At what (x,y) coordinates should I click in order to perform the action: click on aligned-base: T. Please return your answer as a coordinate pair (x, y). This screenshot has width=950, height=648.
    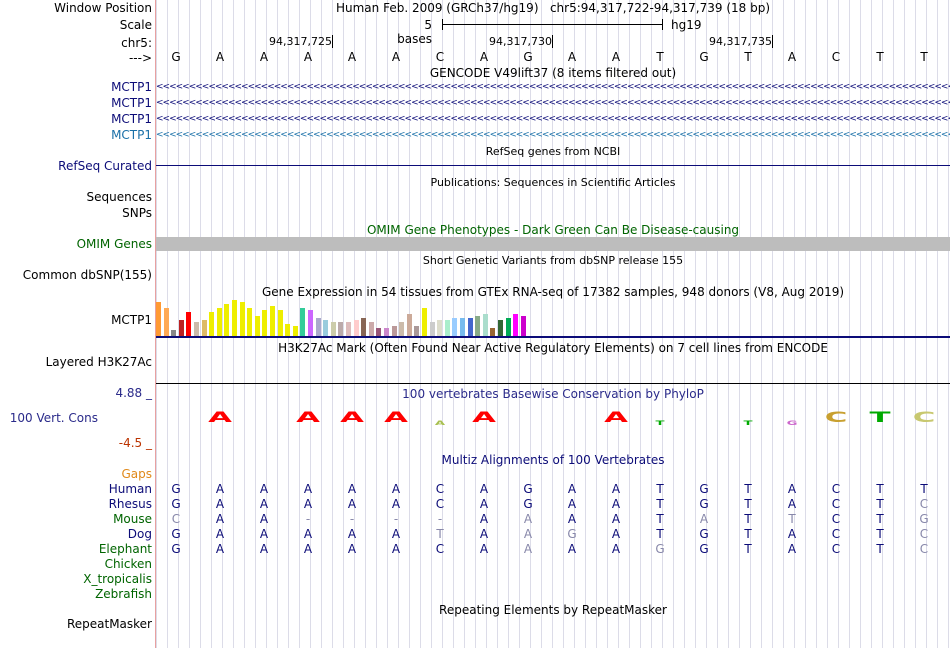
    Looking at the image, I should click on (660, 534).